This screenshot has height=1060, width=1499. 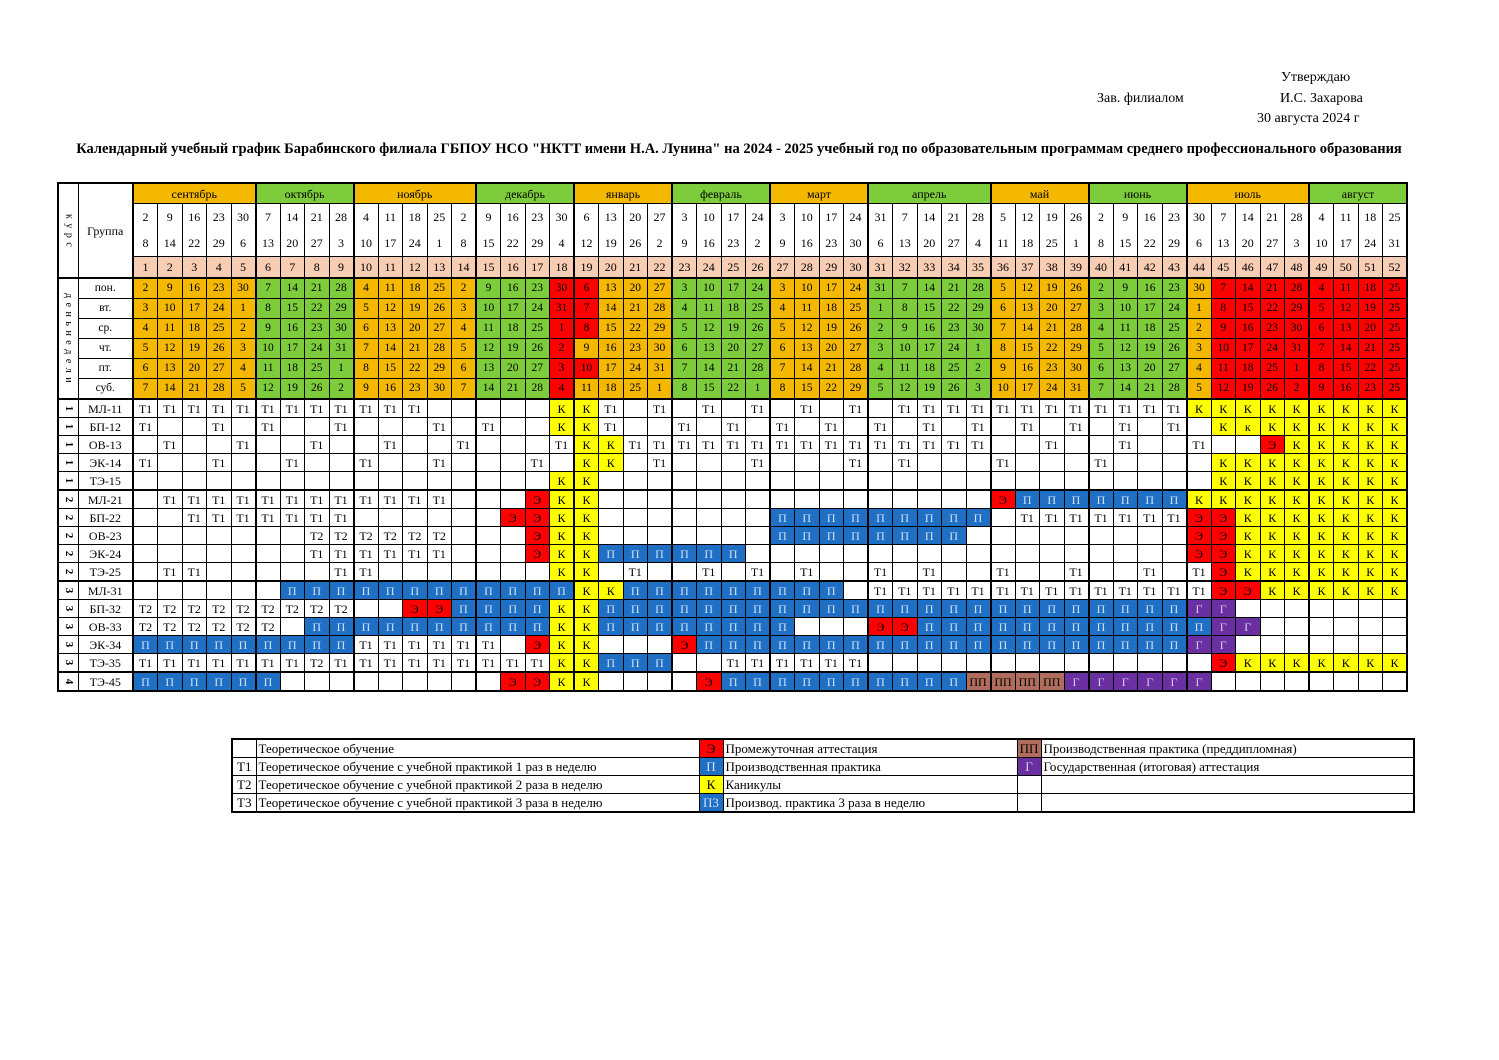 I want to click on week-number: 42, so click(x=1150, y=267).